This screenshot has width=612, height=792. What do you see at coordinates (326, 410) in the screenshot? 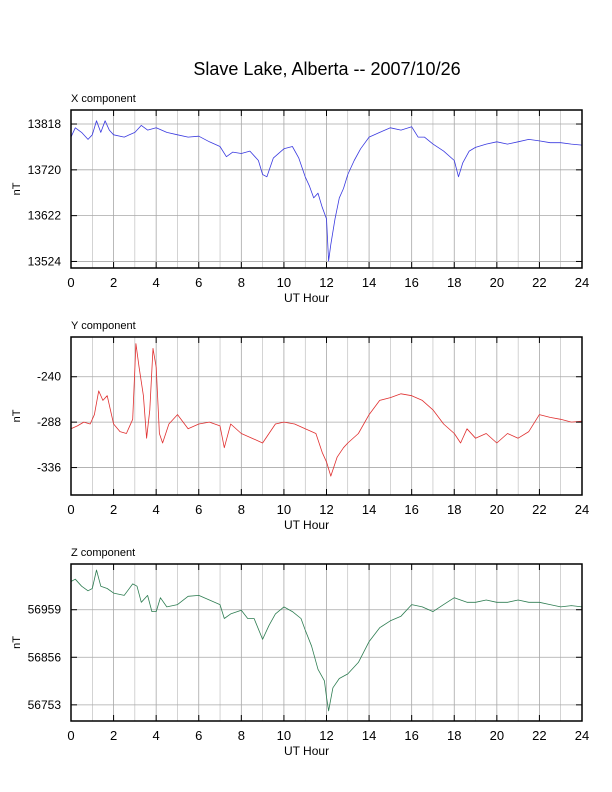
I see `series-line-y` at bounding box center [326, 410].